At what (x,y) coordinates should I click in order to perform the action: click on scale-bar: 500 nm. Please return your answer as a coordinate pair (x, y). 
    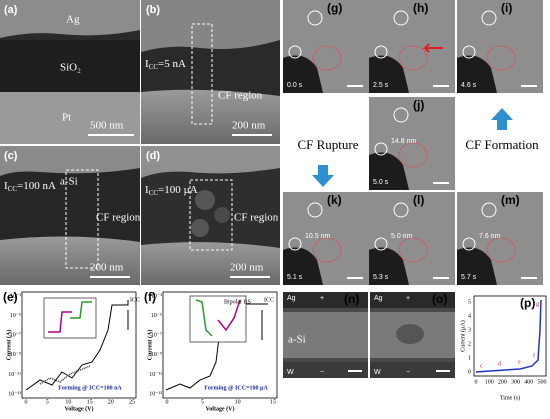
    Looking at the image, I should click on (107, 126).